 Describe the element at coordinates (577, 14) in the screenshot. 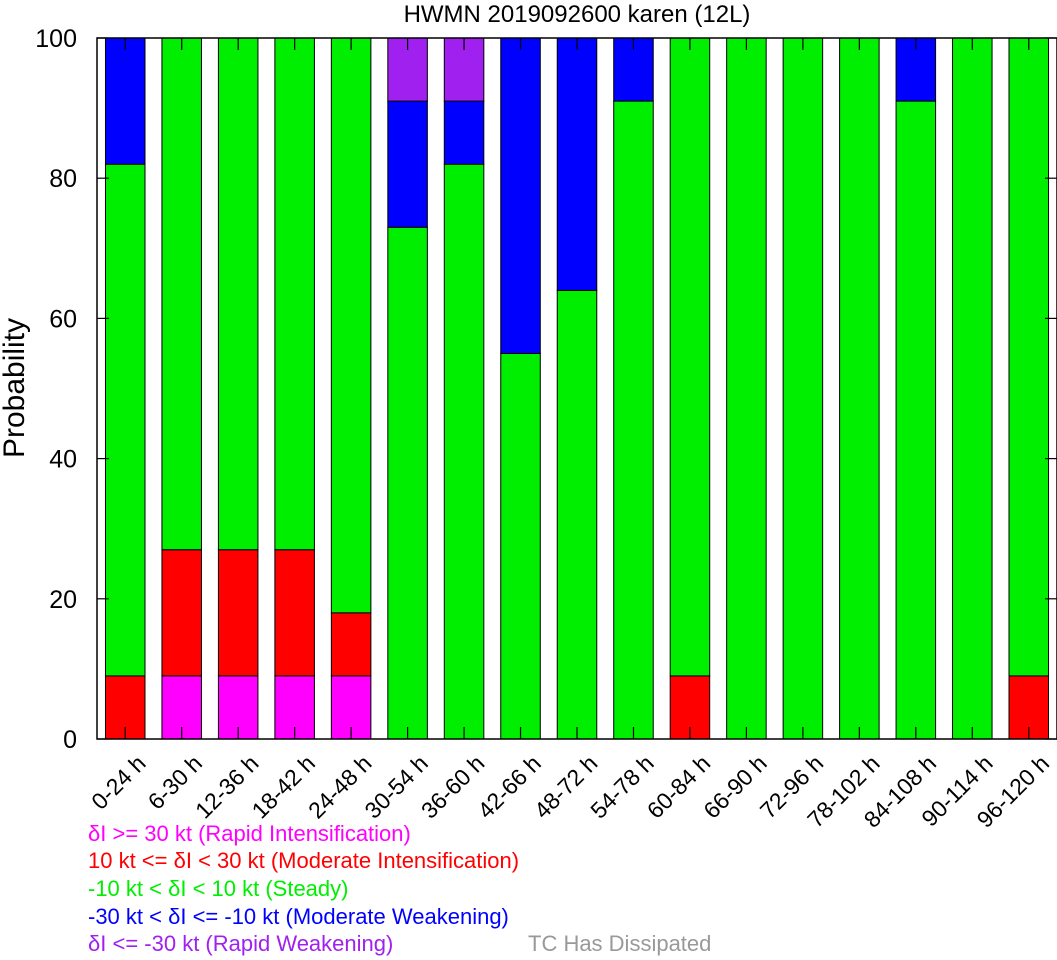

I see `chart-title: HWMN 2019092600 karen (12L)` at that location.